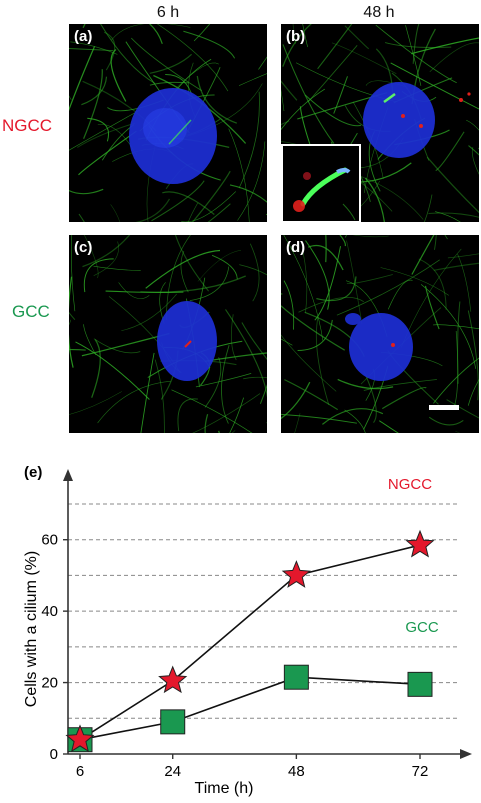  I want to click on panel-letter-c: (c), so click(83, 247).